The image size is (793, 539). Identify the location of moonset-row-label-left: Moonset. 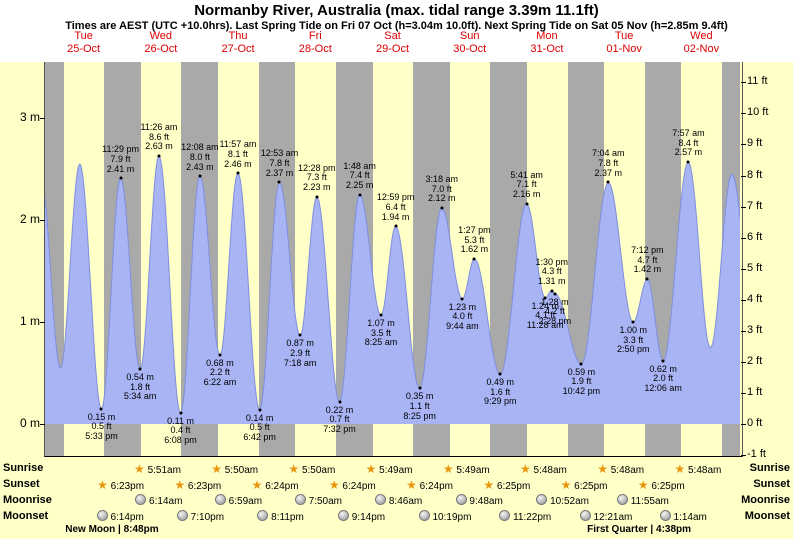
(26, 516).